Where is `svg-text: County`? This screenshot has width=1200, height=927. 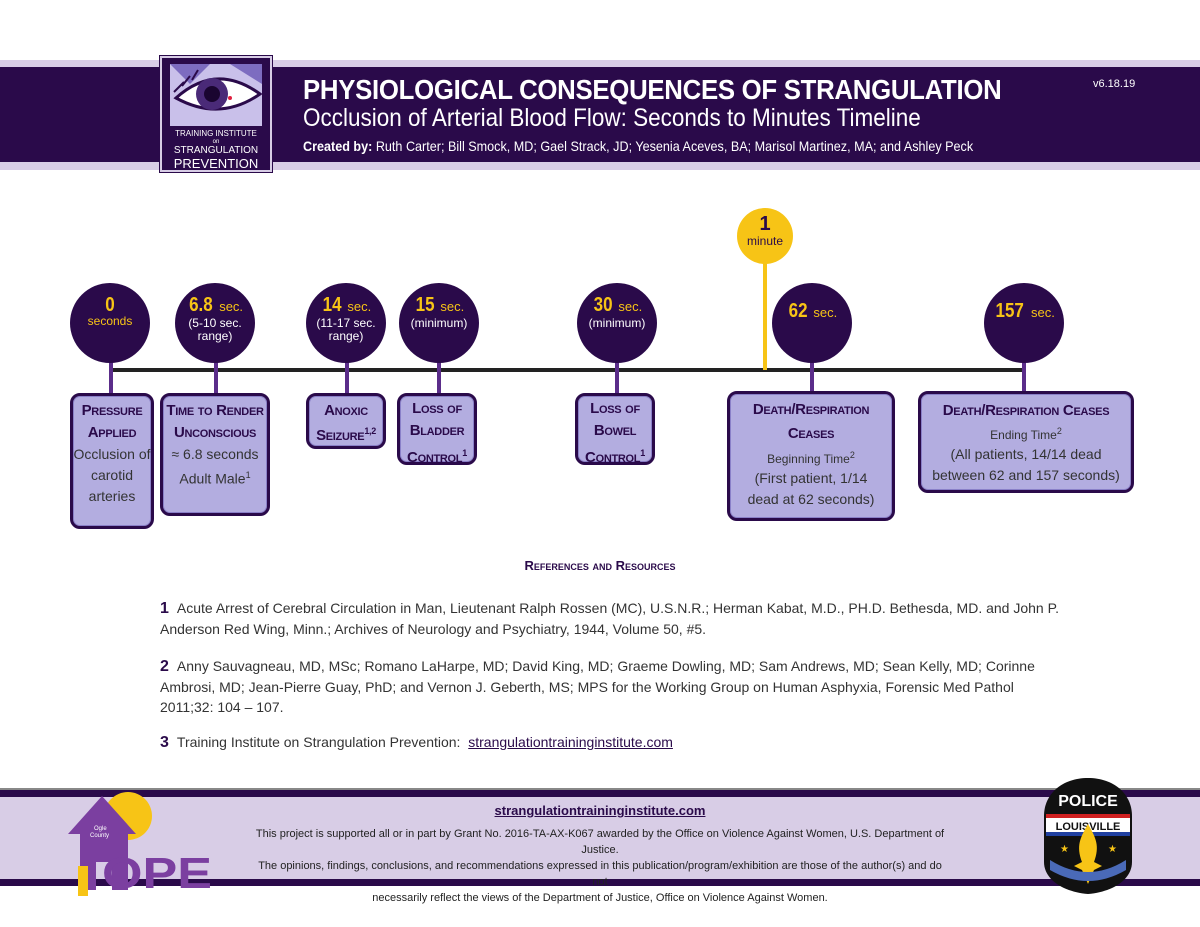 svg-text: County is located at coordinates (99, 836).